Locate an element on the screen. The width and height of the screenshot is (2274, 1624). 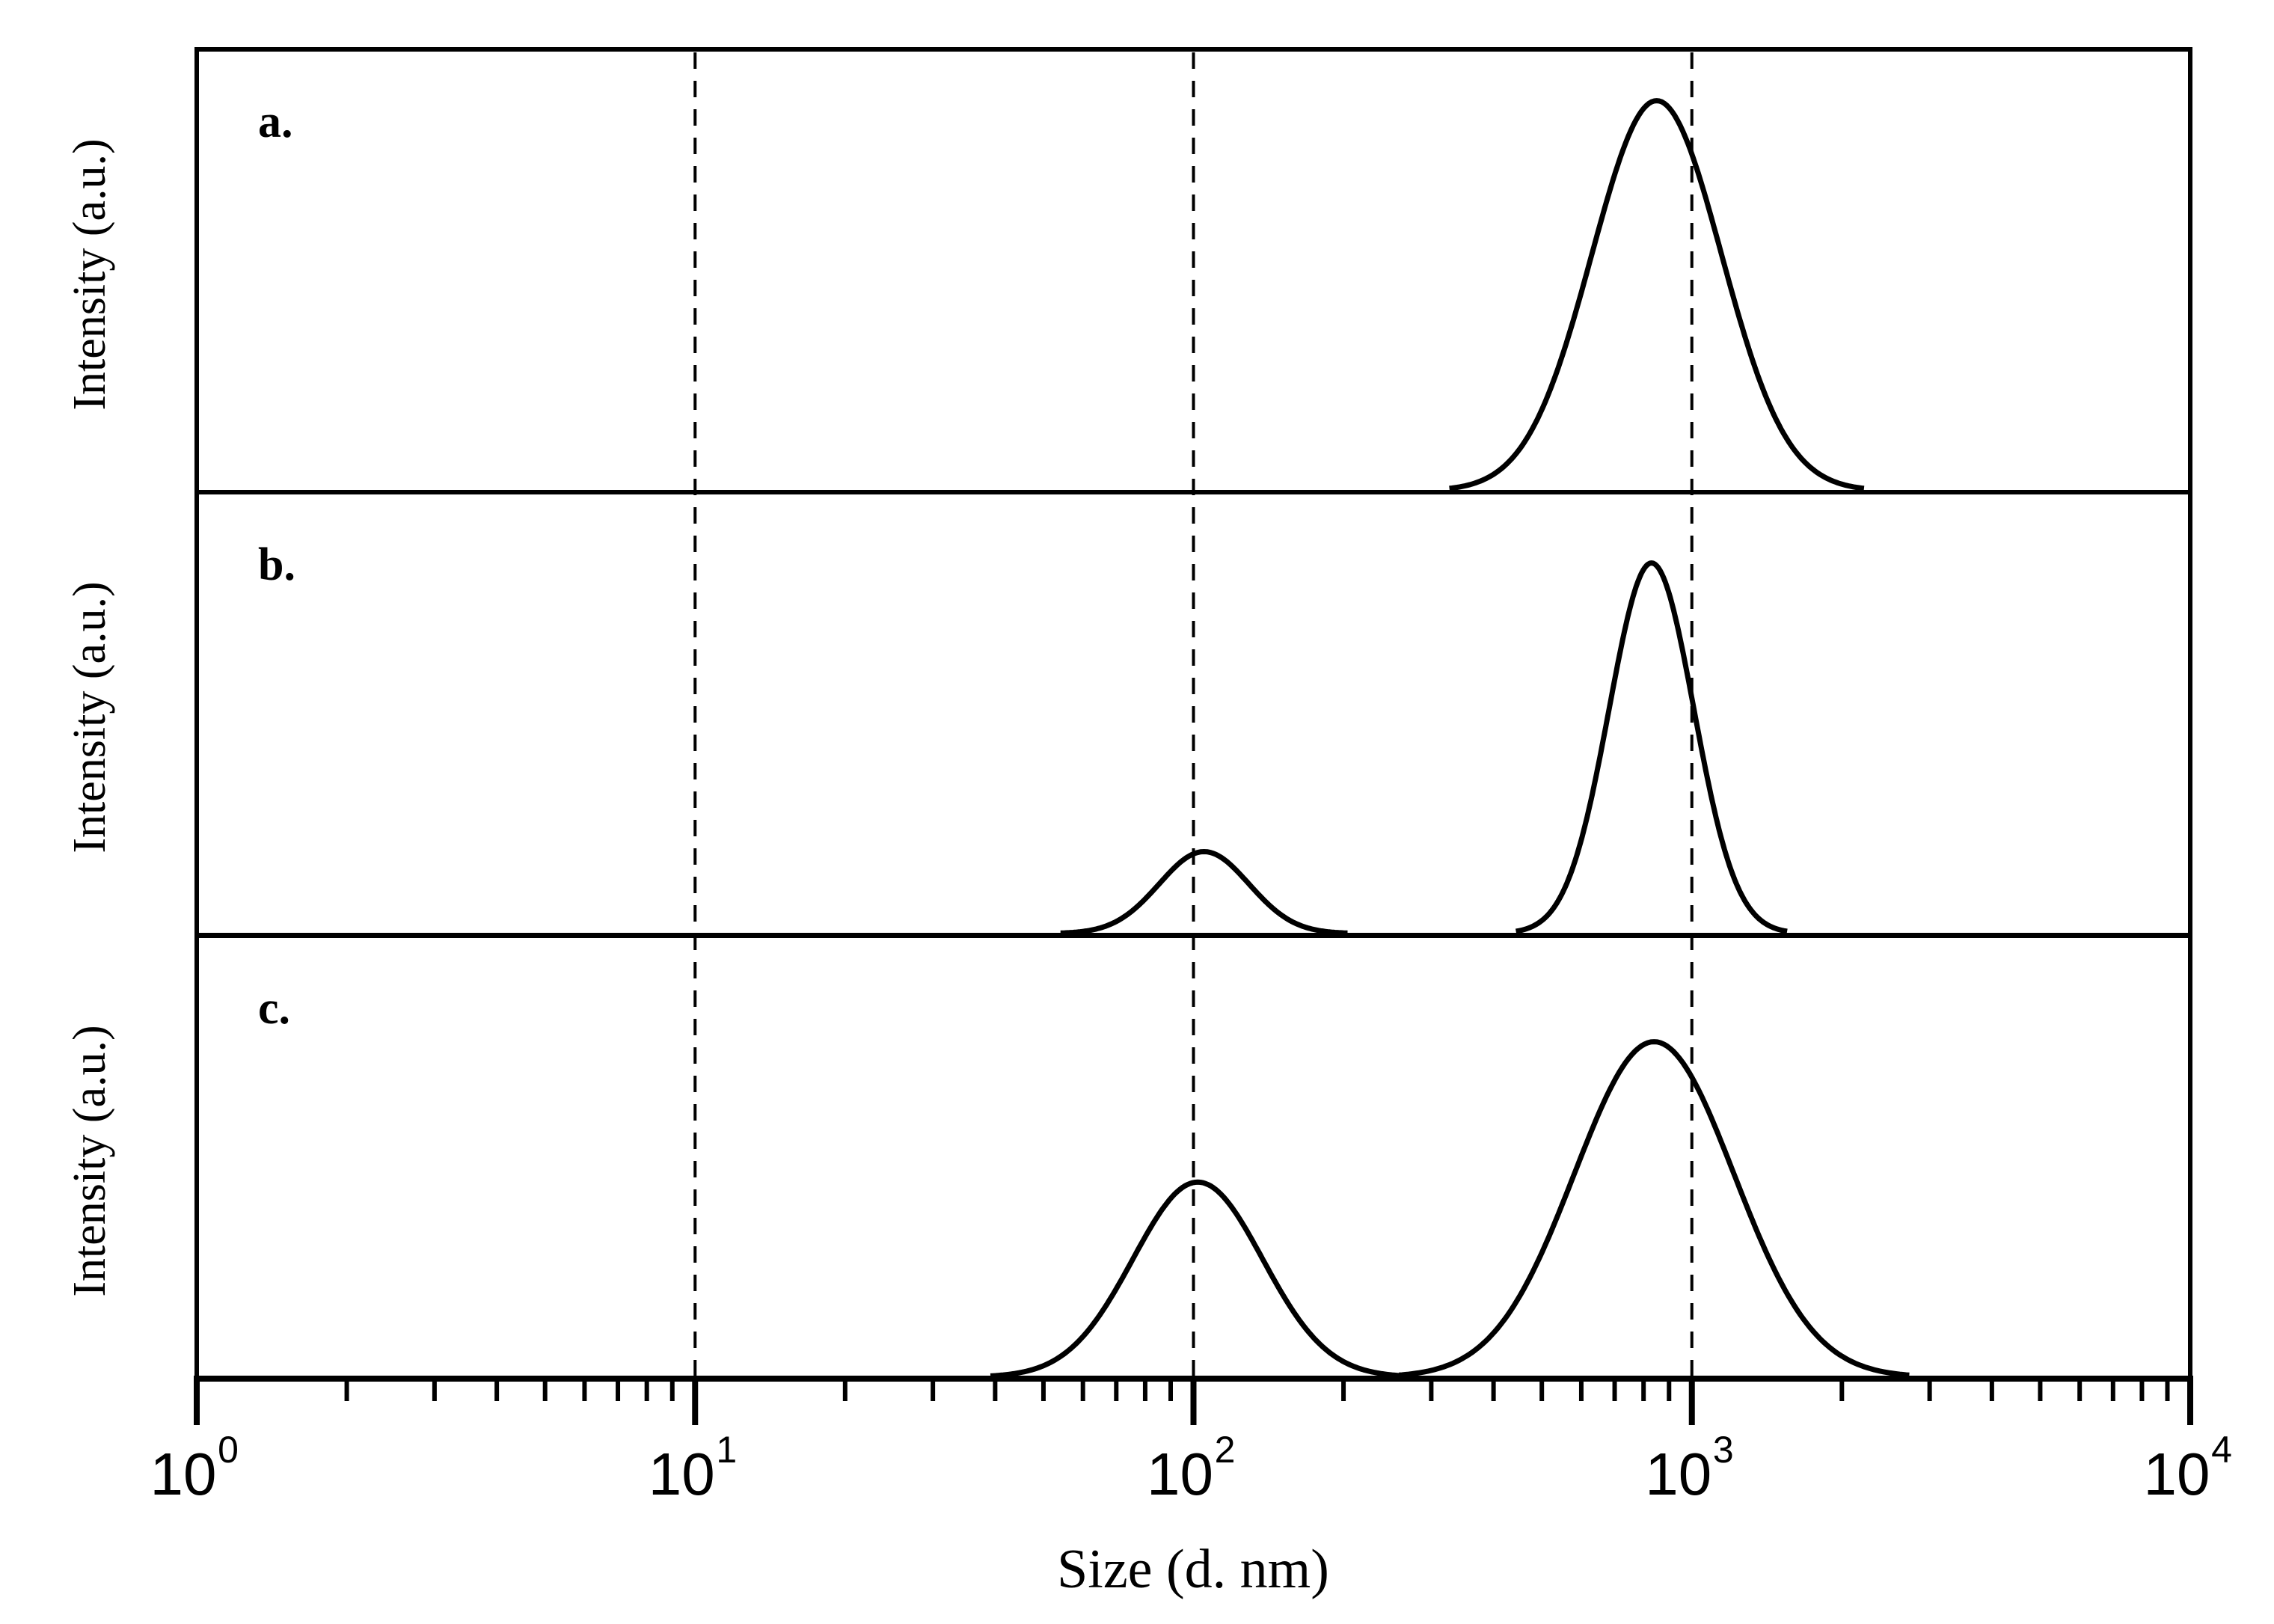
x-tick-label-3: 10 3 is located at coordinates (1689, 1468).